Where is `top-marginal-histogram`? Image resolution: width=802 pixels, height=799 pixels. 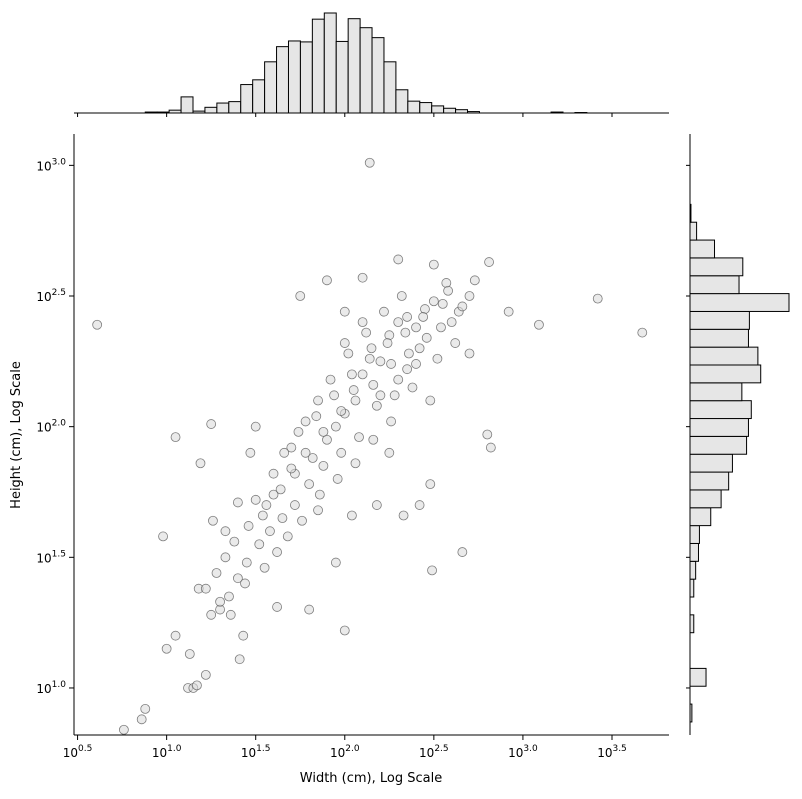
top-marginal-histogram is located at coordinates (371, 65).